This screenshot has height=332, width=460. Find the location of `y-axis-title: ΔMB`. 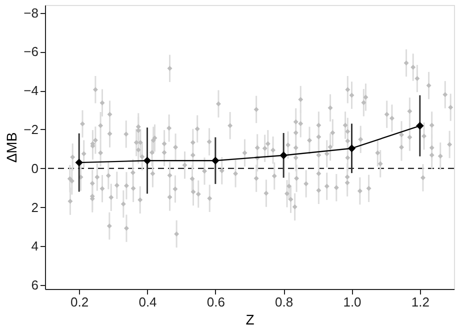

y-axis-title: ΔMB is located at coordinates (12, 147).